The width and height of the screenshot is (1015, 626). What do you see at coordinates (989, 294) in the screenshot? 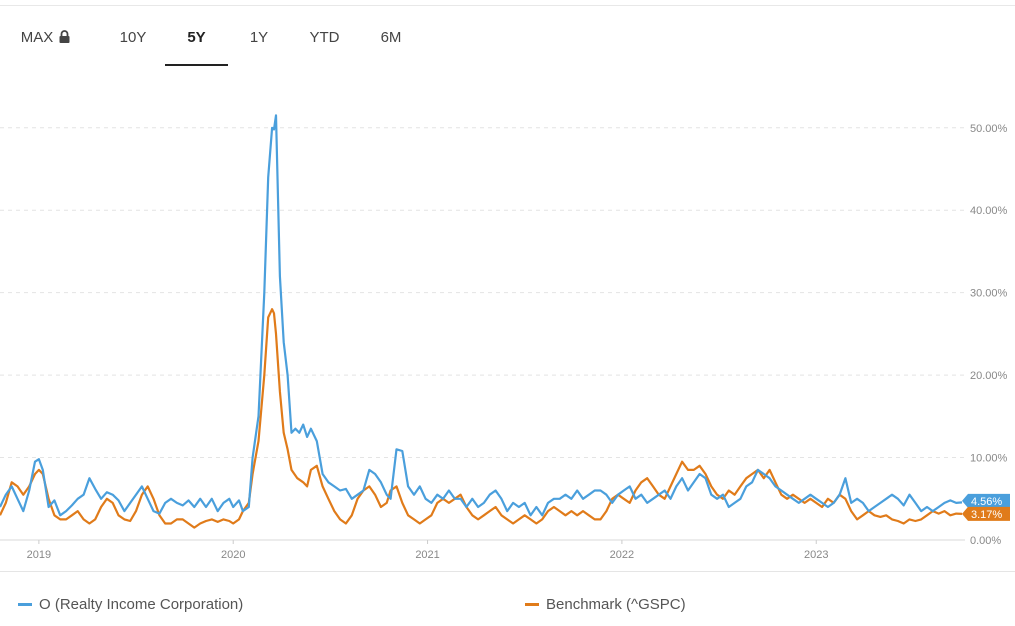
I see `y-tick-label: 30.00%` at bounding box center [989, 294].